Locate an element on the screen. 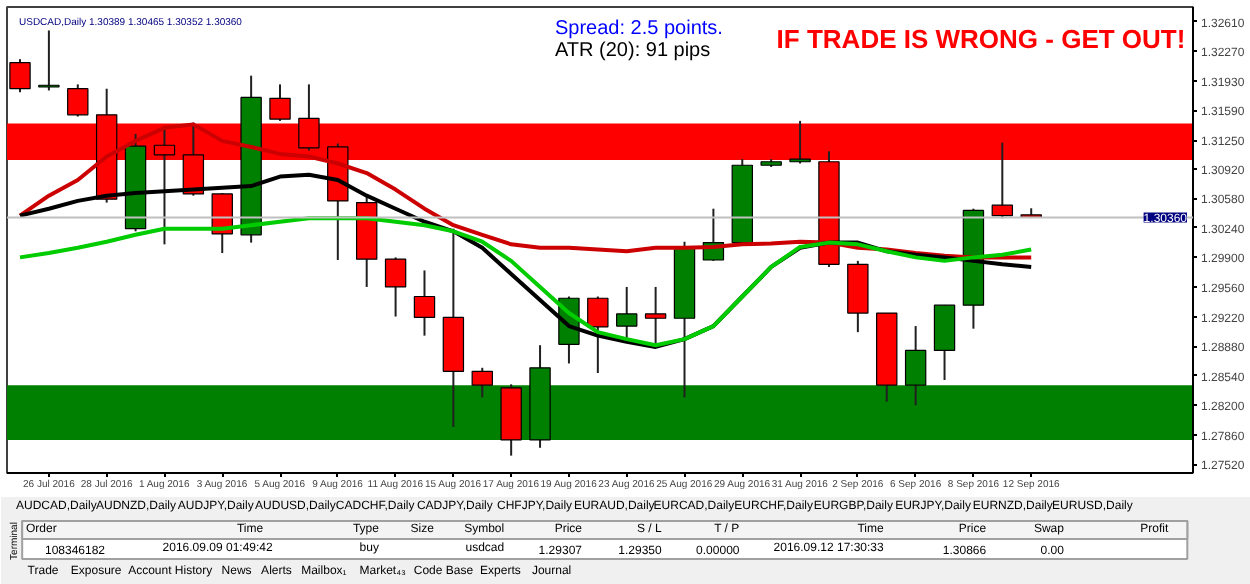 The image size is (1250, 584). annotation: IF TRADE IS WRONG - GET OUT! is located at coordinates (981, 39).